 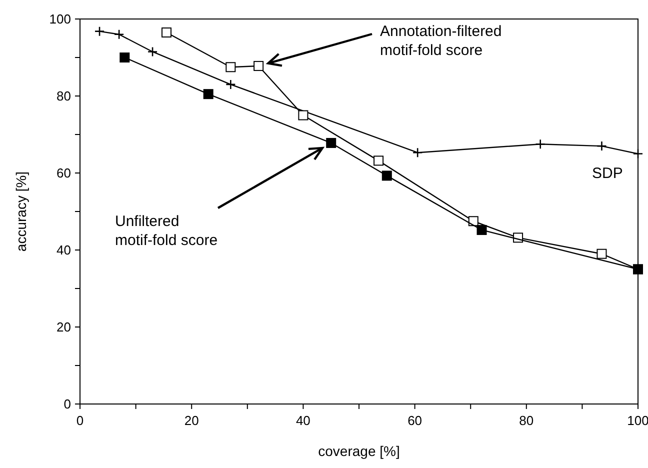 What do you see at coordinates (67, 404) in the screenshot?
I see `y-tick-label: 0` at bounding box center [67, 404].